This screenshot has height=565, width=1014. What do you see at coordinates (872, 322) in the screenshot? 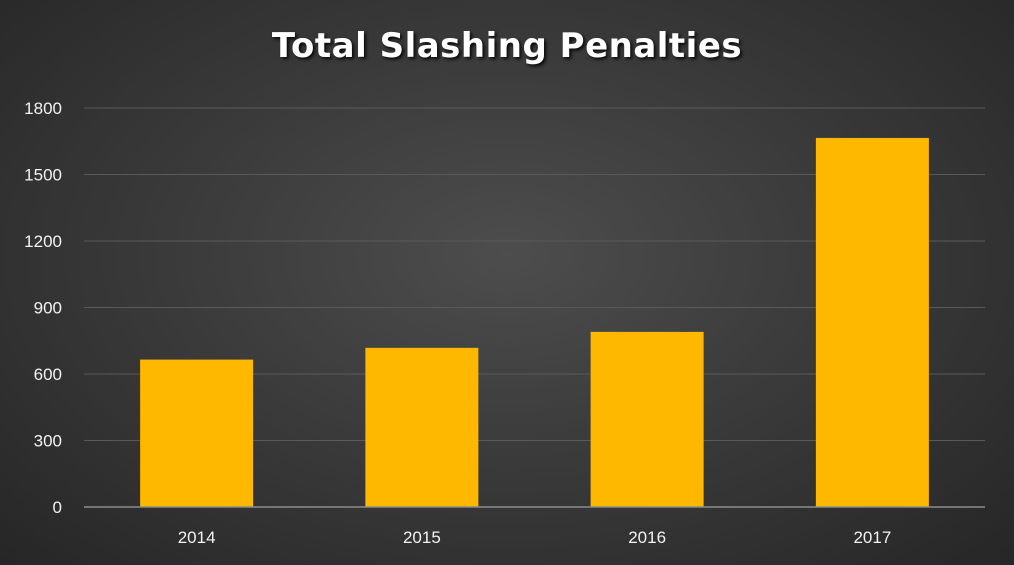
I see `bar-2017` at bounding box center [872, 322].